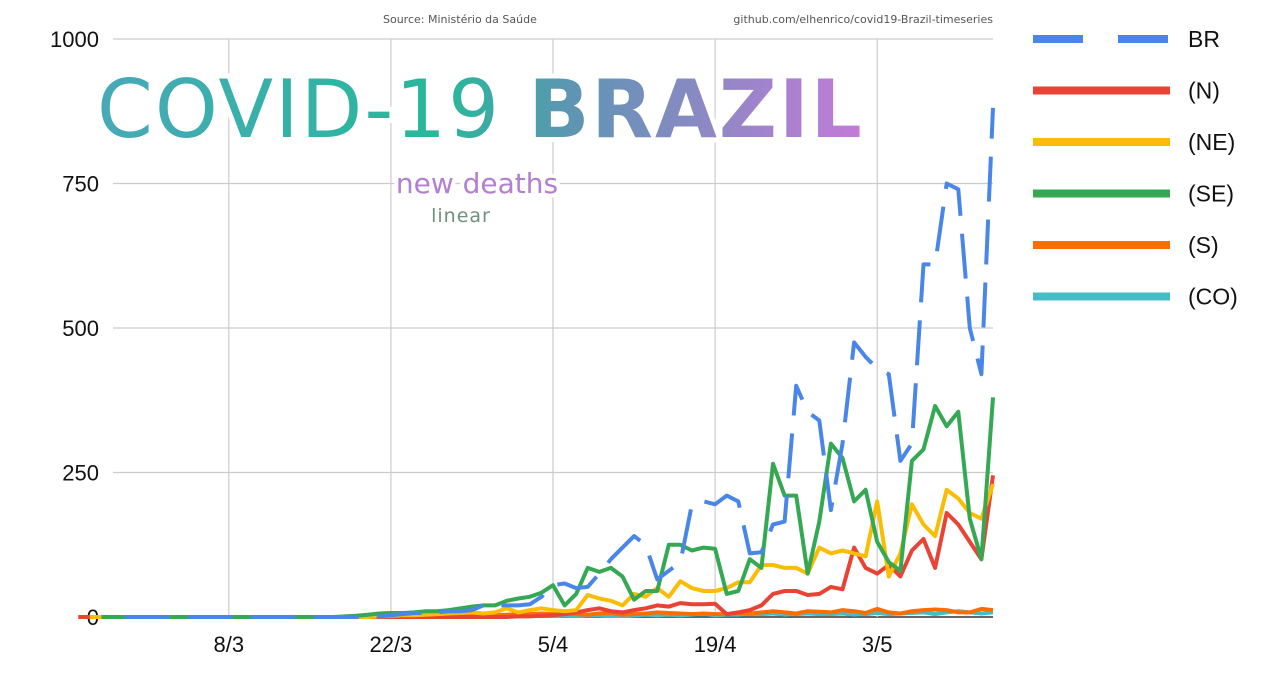  I want to click on legend-label-n: (N), so click(1204, 91).